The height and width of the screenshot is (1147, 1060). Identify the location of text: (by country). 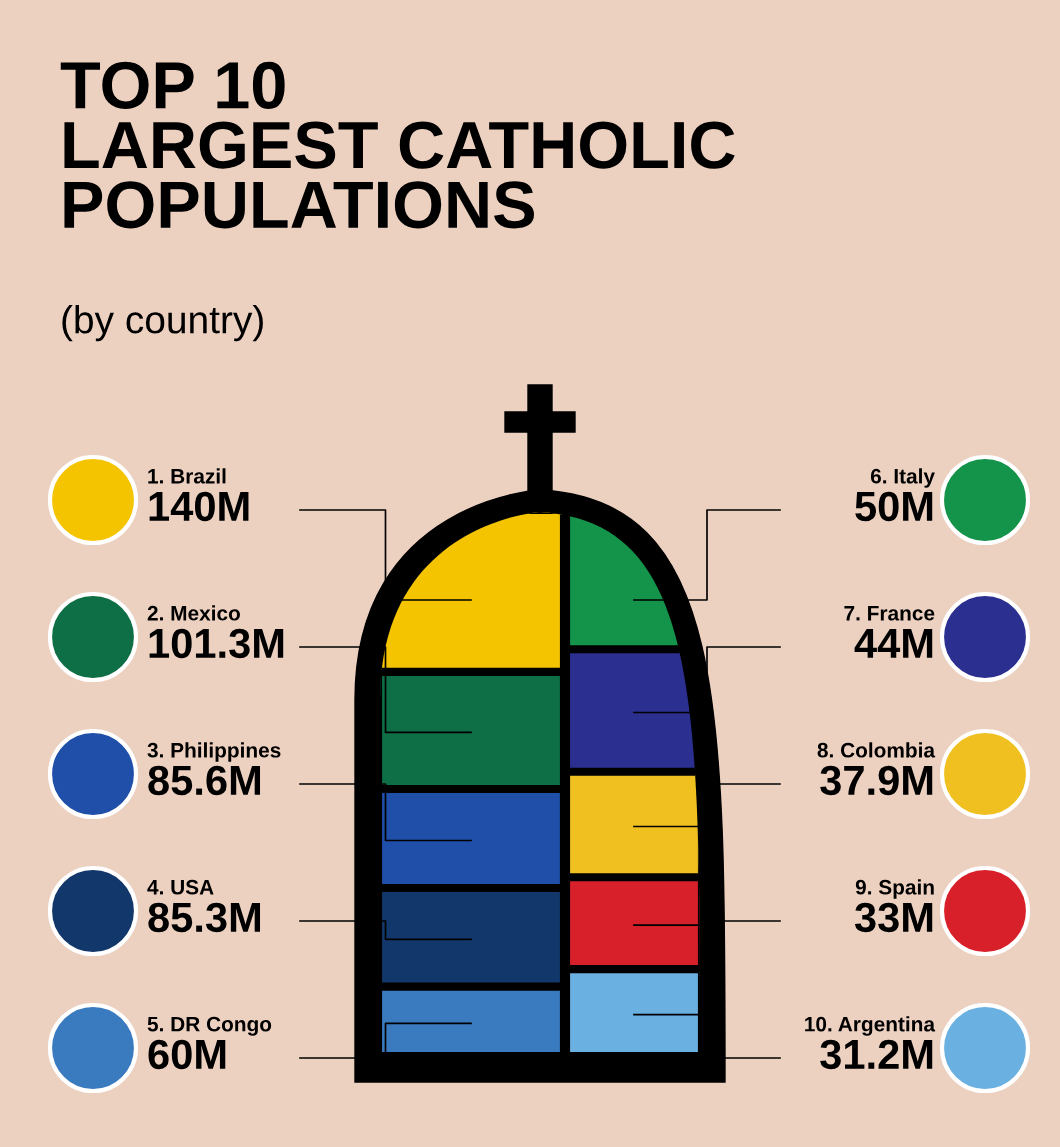
(162, 323).